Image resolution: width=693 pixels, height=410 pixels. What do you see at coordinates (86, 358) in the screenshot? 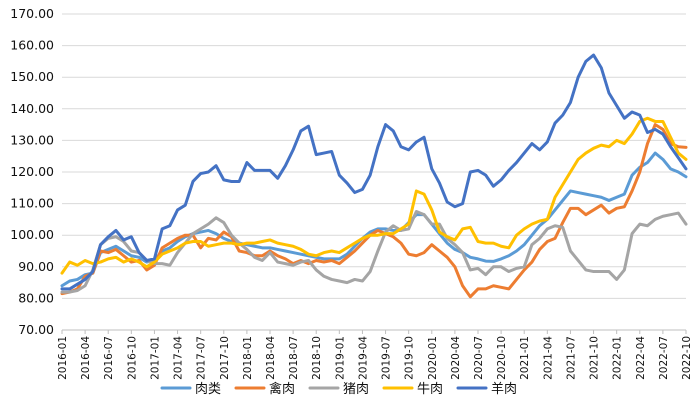
I see `x-tick-label: 2016-04` at bounding box center [86, 358].